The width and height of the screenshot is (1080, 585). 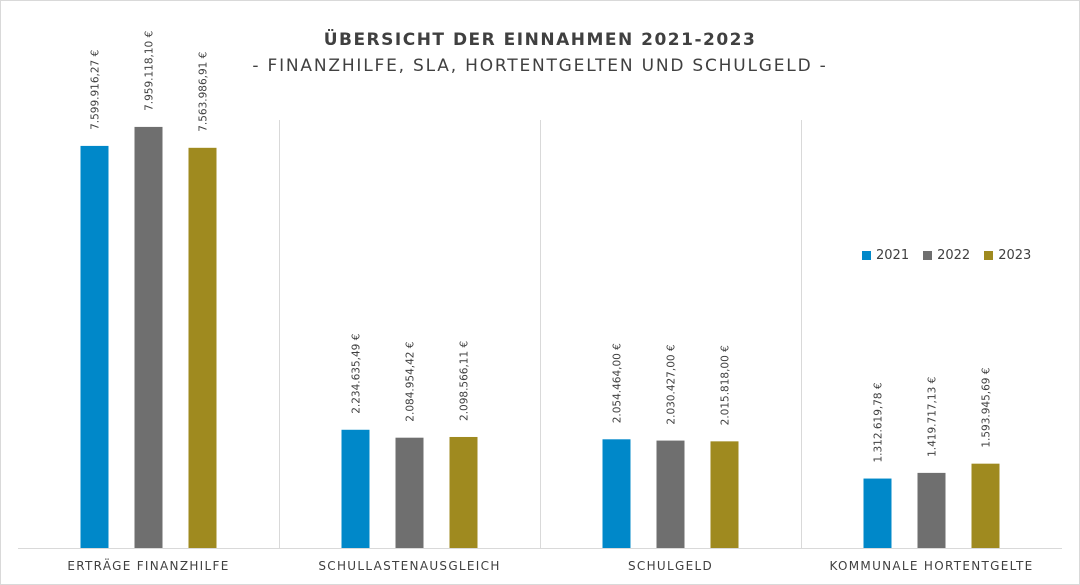 I want to click on data-label: 7.563.986,91 €, so click(x=204, y=92).